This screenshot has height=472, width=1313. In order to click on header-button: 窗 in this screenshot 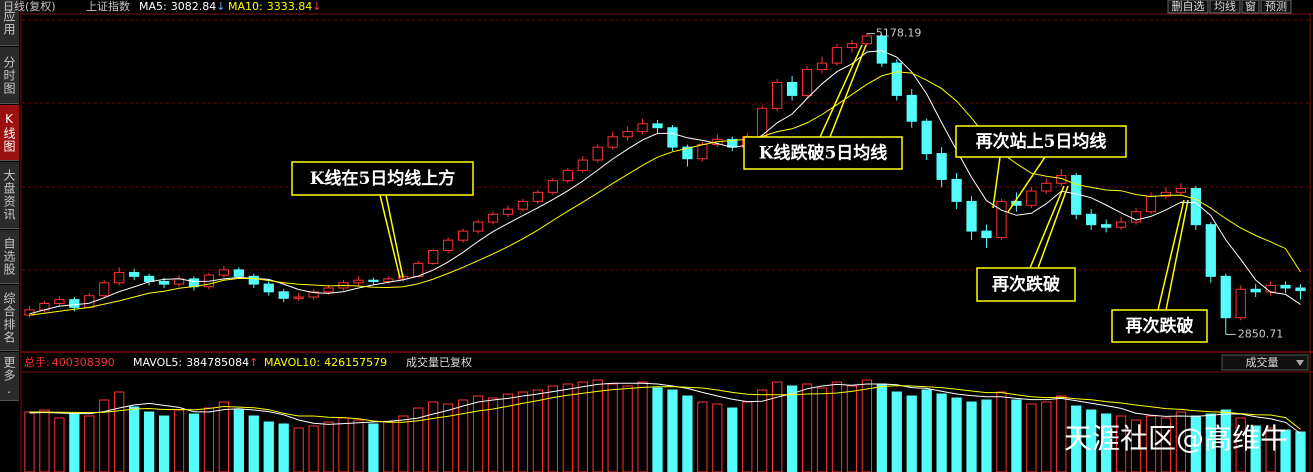, I will do `click(1250, 6)`.